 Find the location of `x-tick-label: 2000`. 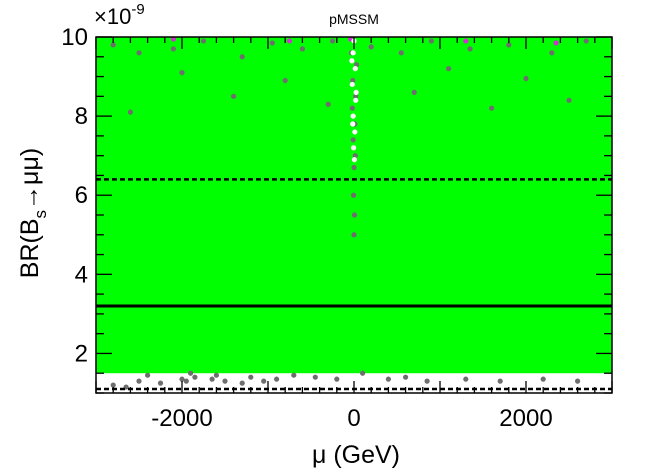

x-tick-label: 2000 is located at coordinates (525, 418).